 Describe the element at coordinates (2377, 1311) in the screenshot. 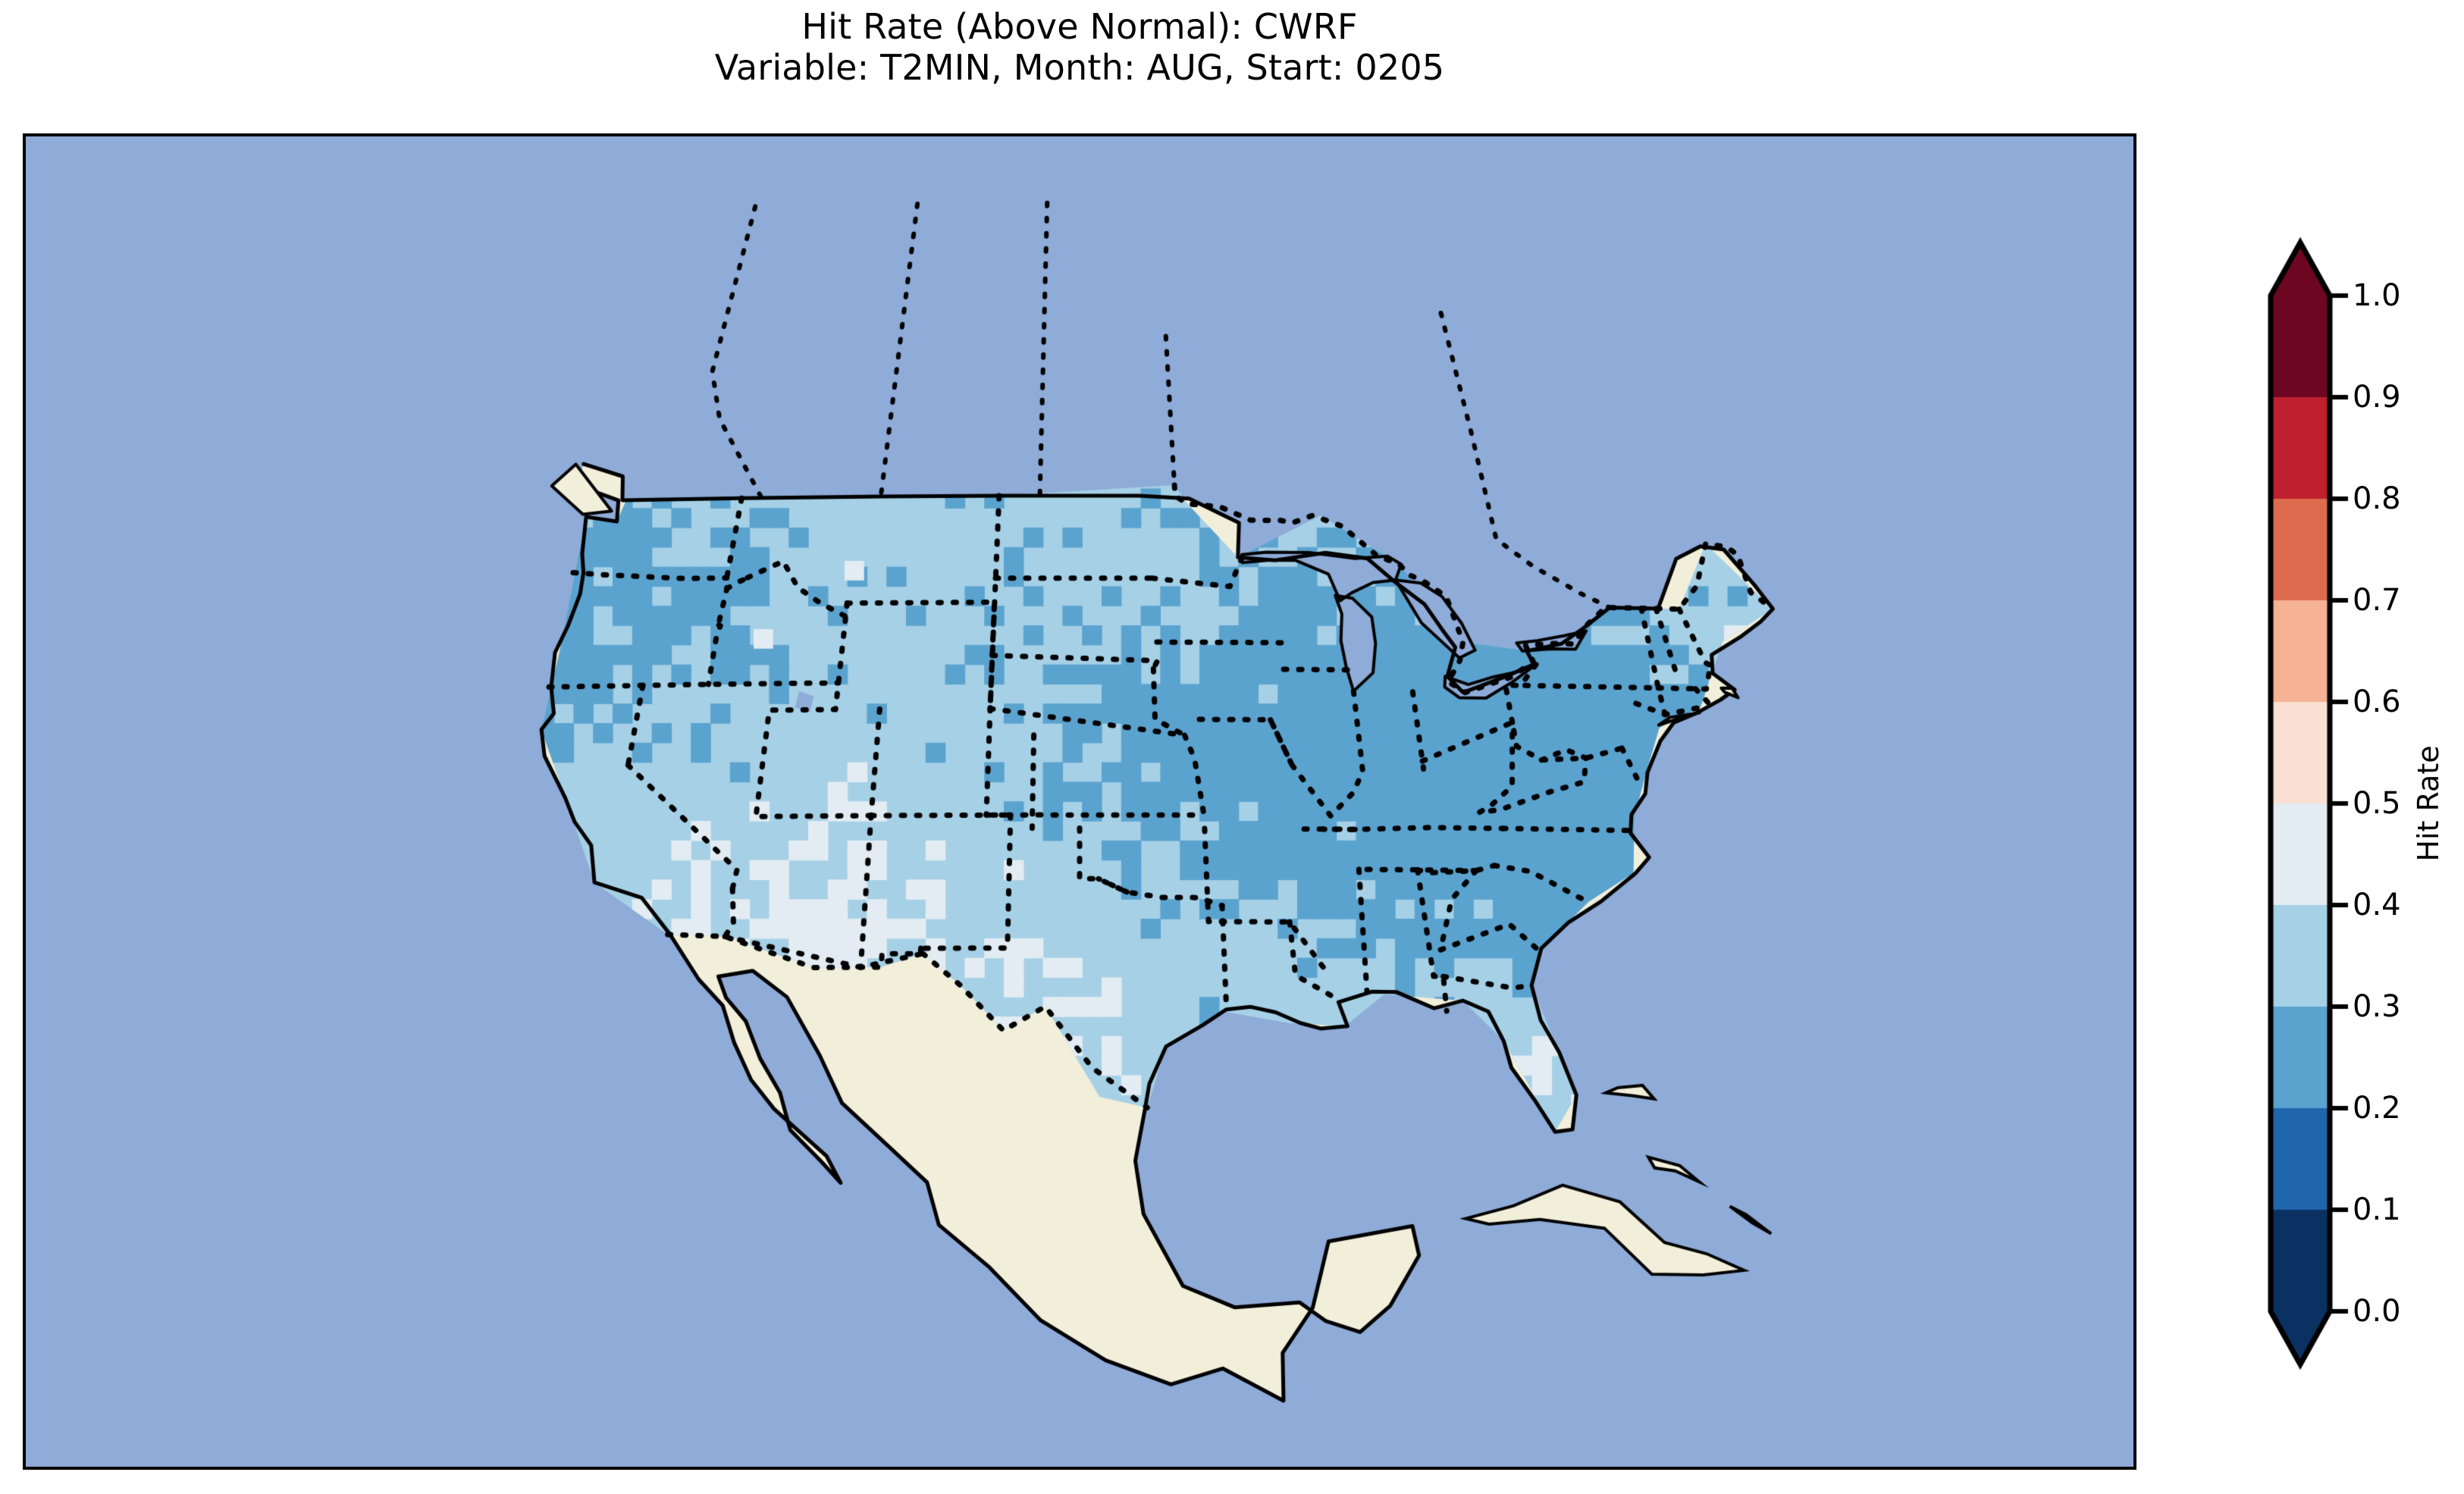

I see `colorbar-tick-0.0: 0.0` at that location.